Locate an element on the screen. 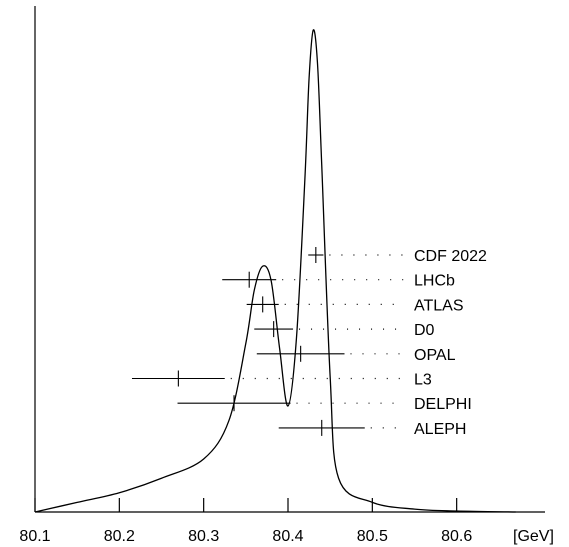 Image resolution: width=569 pixels, height=547 pixels. measurement-row: OPAL is located at coordinates (356, 354).